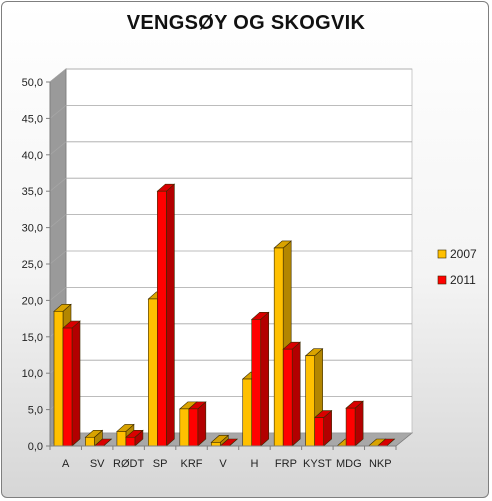 The image size is (492, 501). What do you see at coordinates (317, 464) in the screenshot?
I see `x-tick-label: KYST` at bounding box center [317, 464].